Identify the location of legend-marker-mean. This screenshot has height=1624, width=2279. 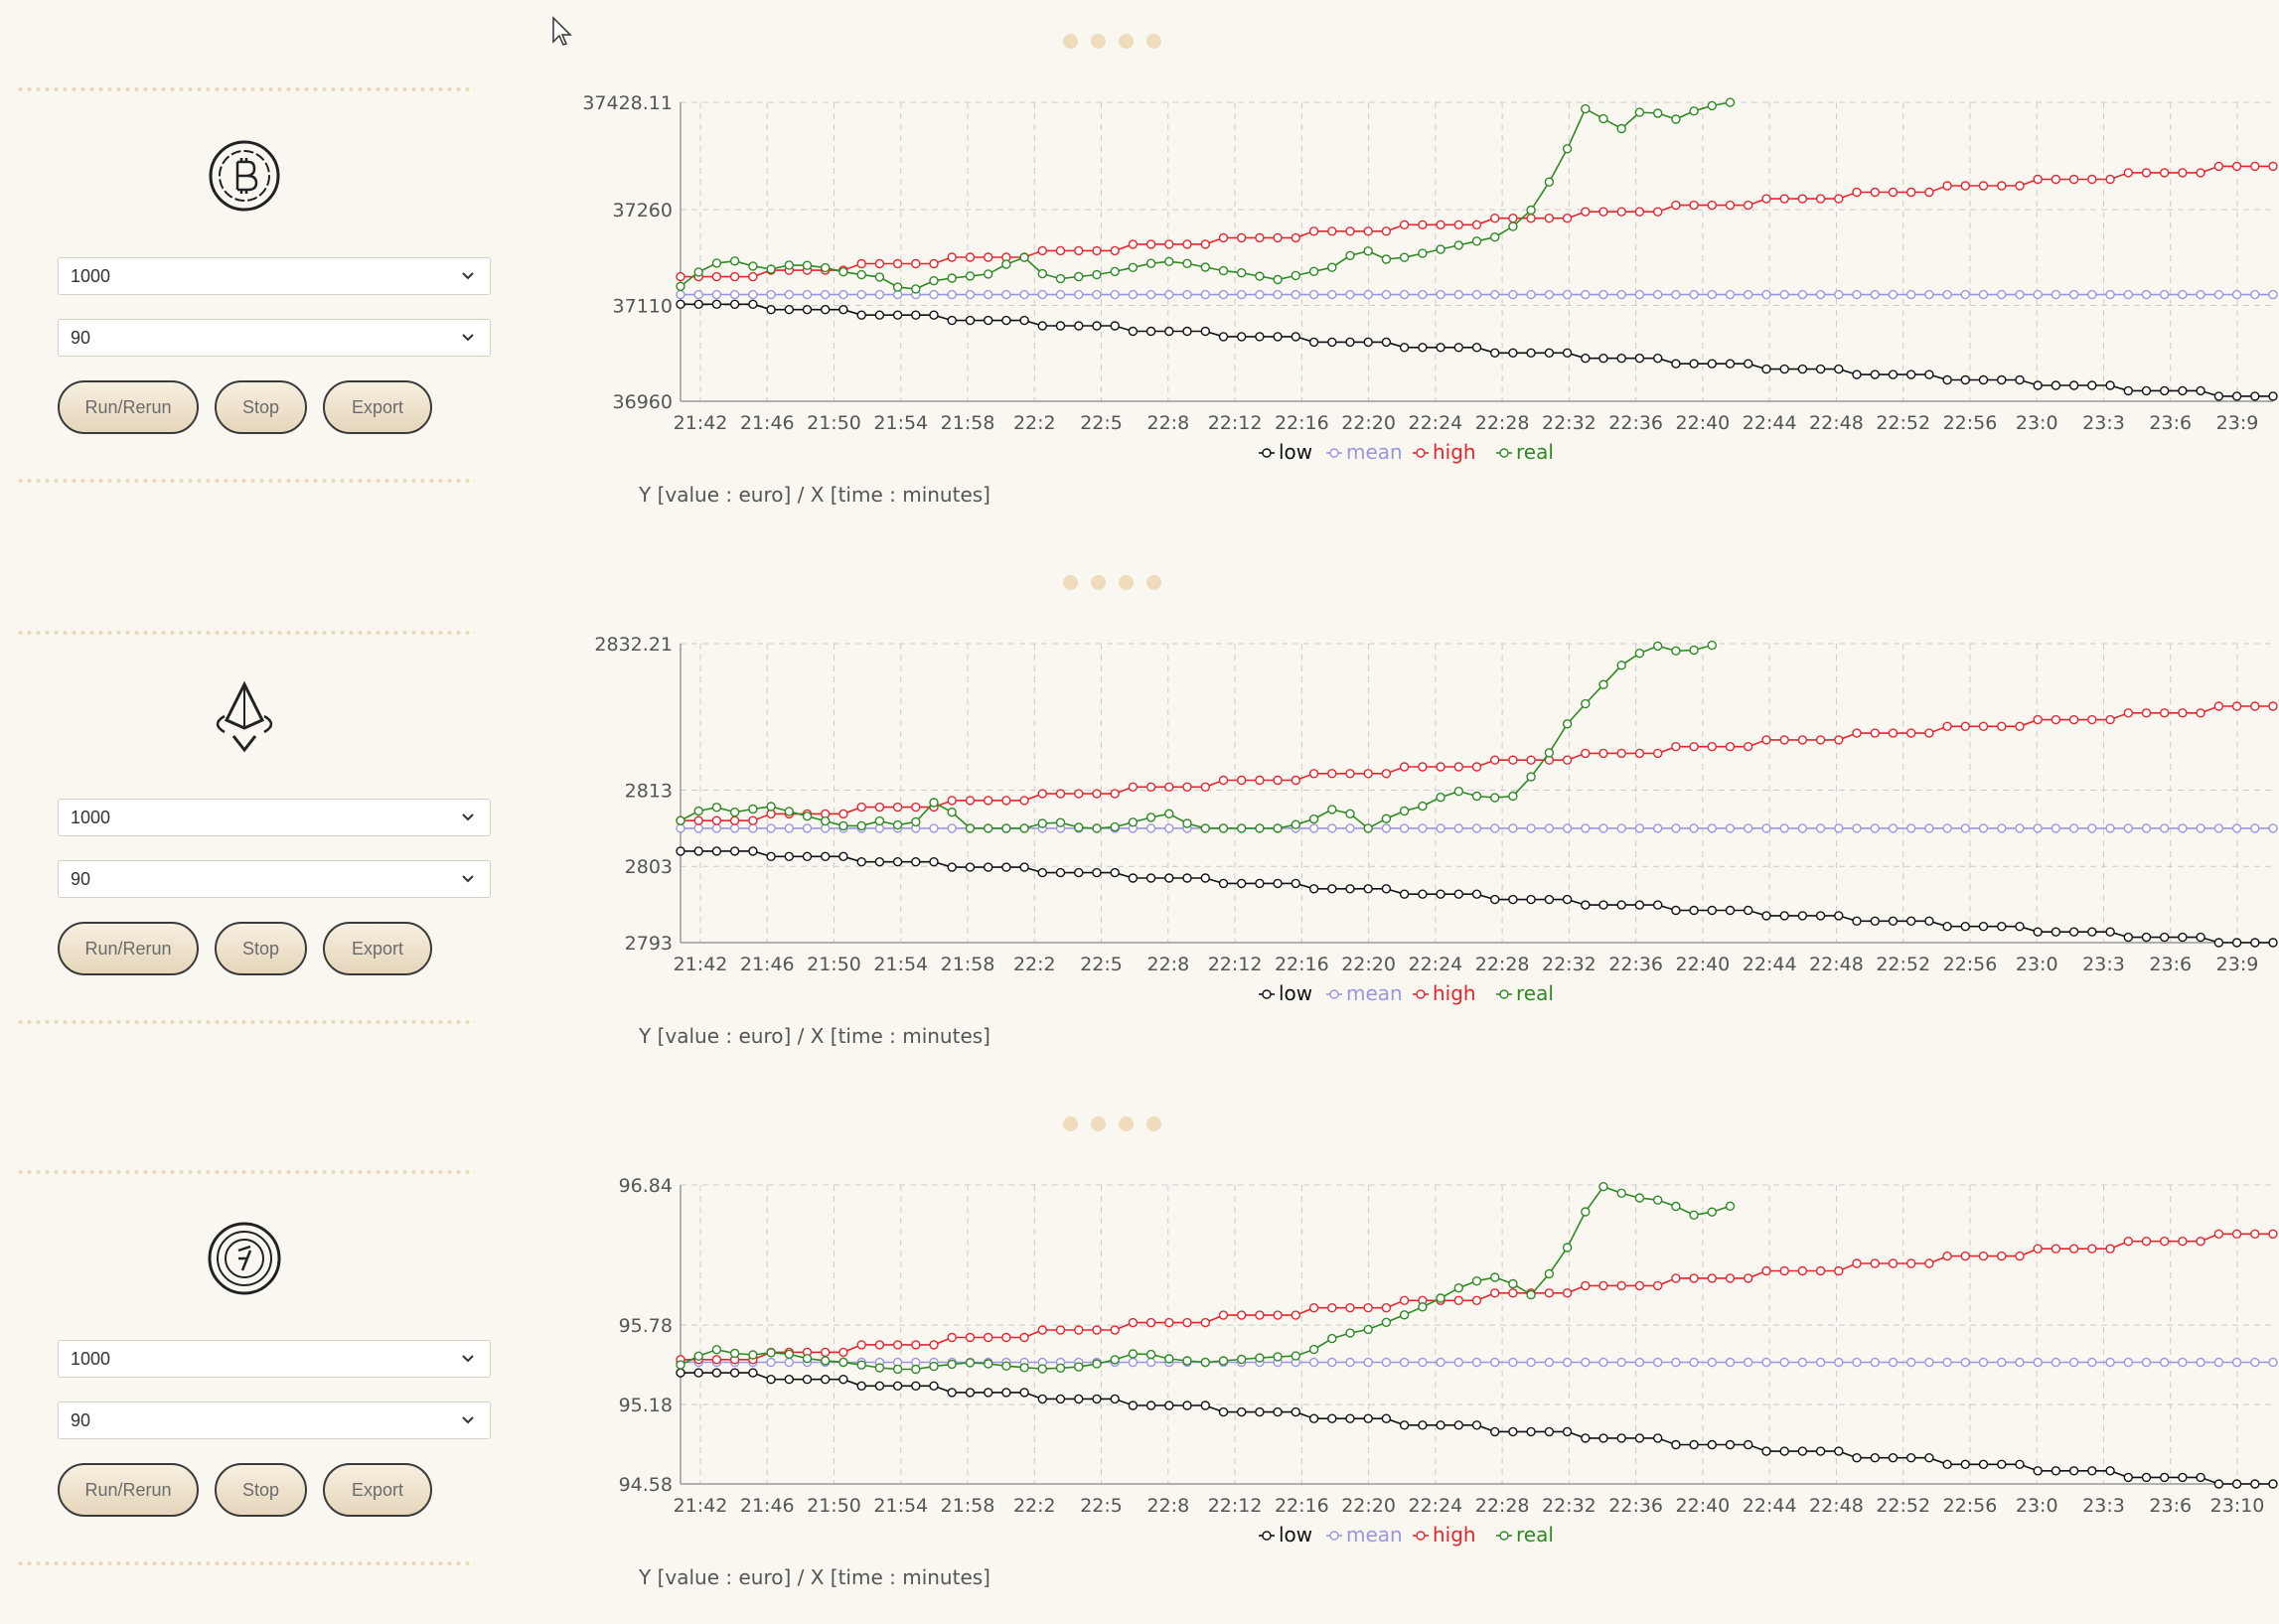
(1334, 453).